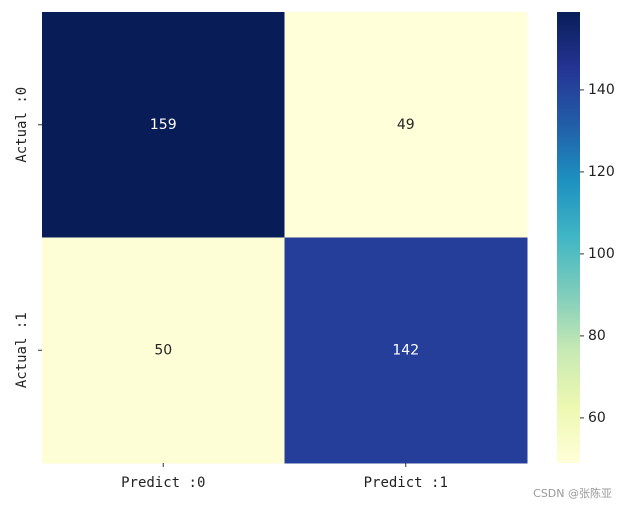  Describe the element at coordinates (601, 172) in the screenshot. I see `colorbar-tick-label: 120` at that location.